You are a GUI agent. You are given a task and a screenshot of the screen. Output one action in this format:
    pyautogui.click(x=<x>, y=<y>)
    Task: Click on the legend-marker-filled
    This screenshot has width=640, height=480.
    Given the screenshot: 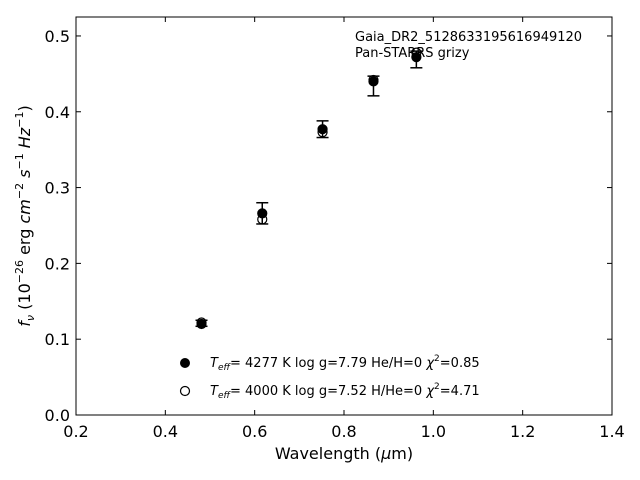 What is the action you would take?
    pyautogui.click(x=185, y=363)
    